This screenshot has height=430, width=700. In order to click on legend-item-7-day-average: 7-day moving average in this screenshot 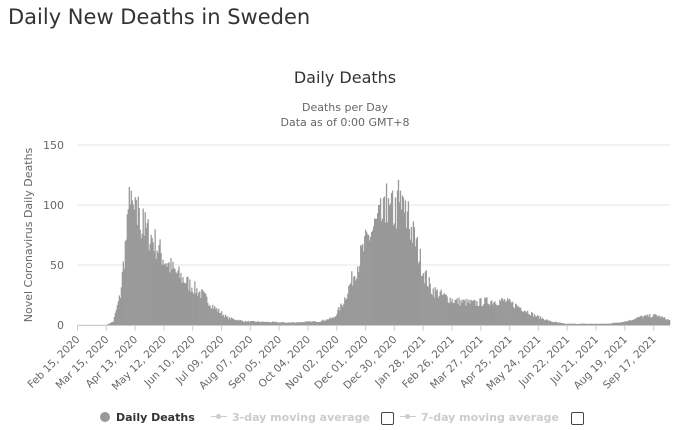, I will do `click(479, 417)`.